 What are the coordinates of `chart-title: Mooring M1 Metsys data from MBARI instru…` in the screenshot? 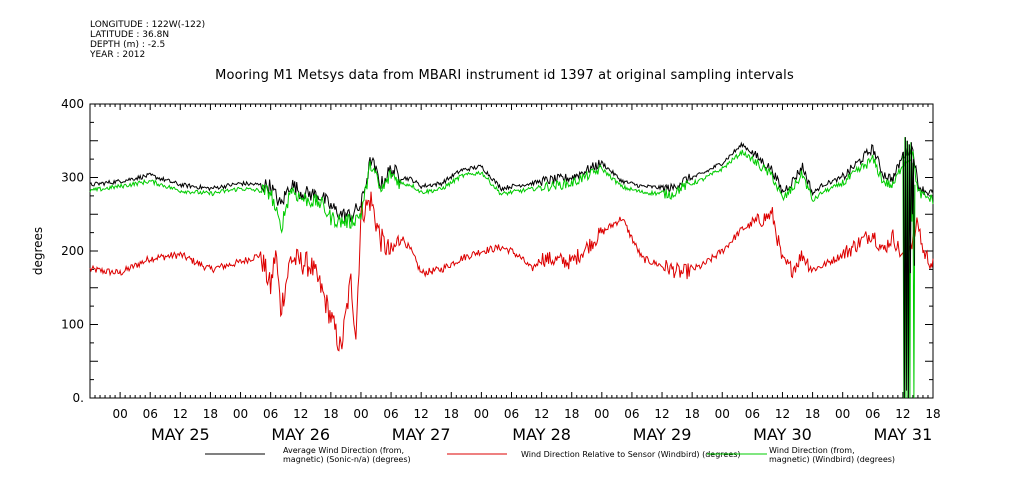 It's located at (504, 75).